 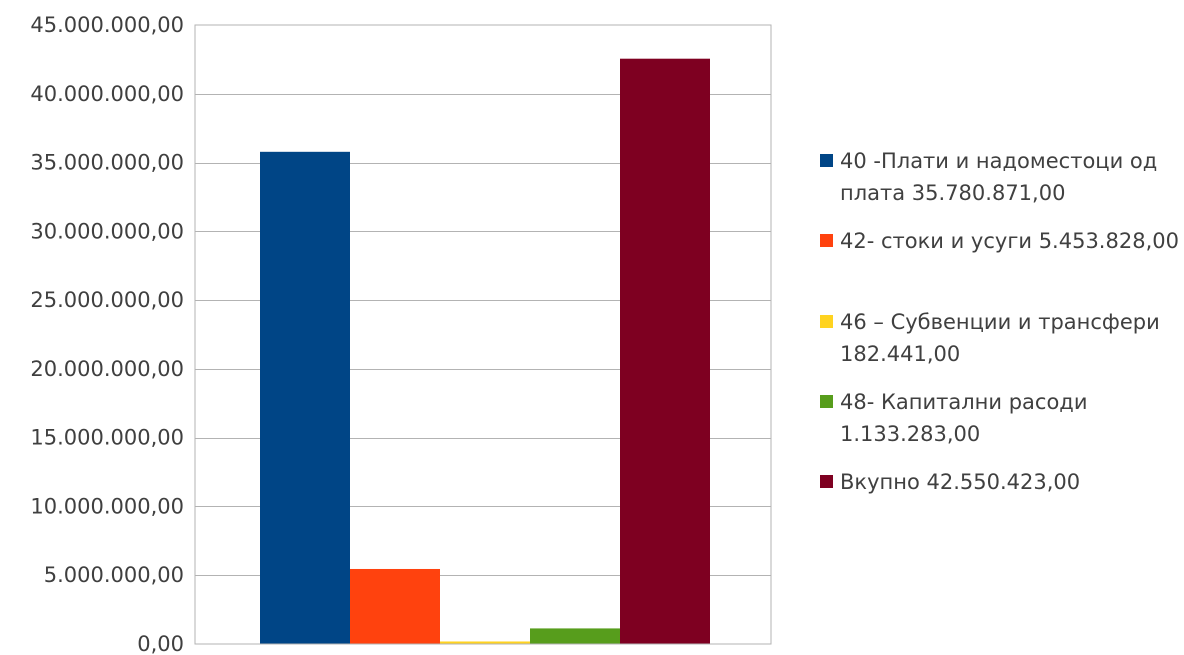 I want to click on y-tick-label: 15.000.000,00, so click(x=107, y=438).